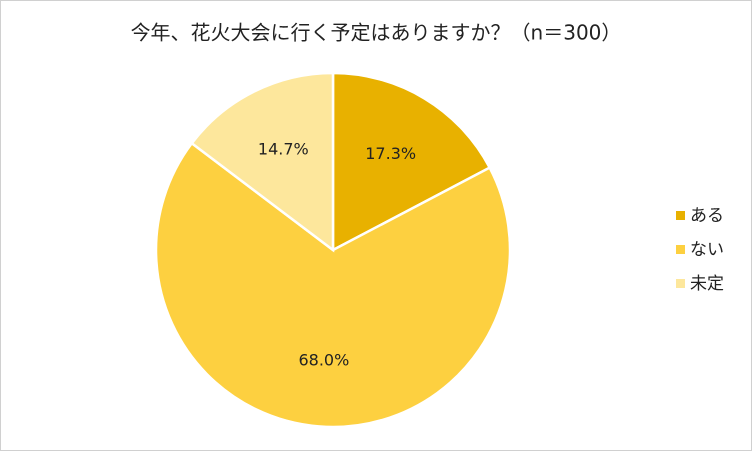  Describe the element at coordinates (707, 284) in the screenshot. I see `legend-label: 未定` at that location.